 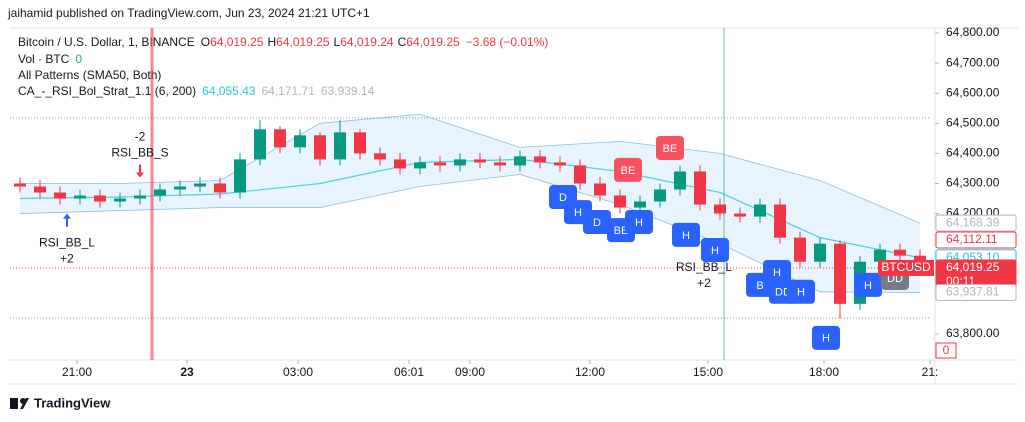 I want to click on x-tick-label: 12:00, so click(x=590, y=372).